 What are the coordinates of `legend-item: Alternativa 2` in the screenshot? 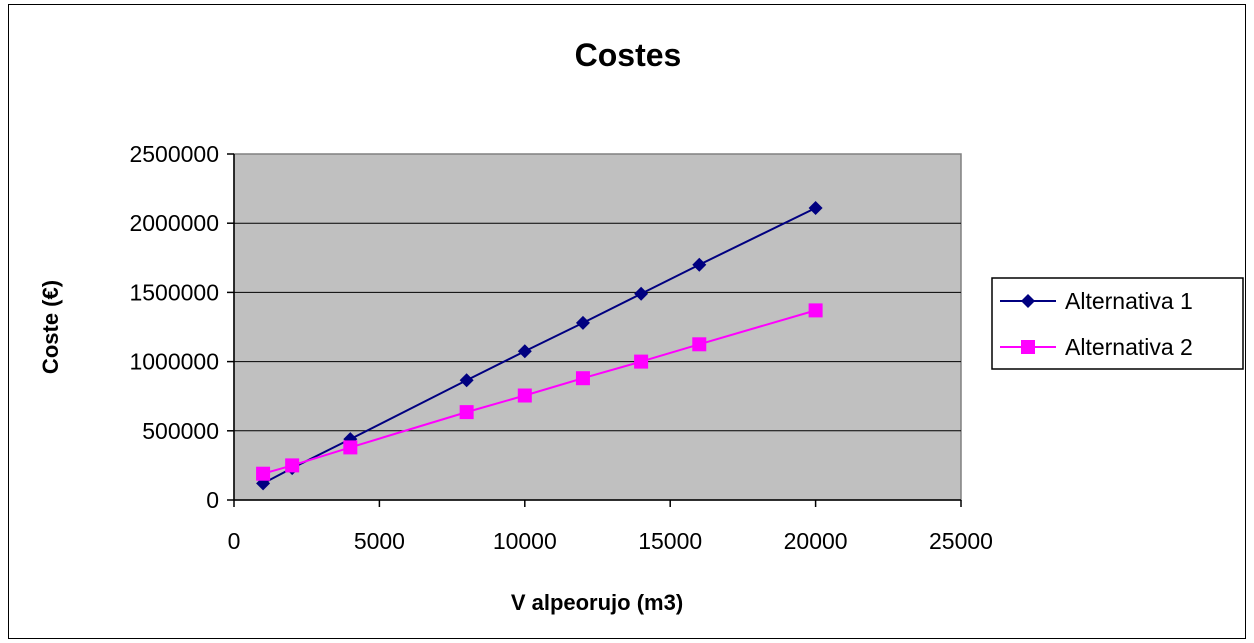 It's located at (1096, 347).